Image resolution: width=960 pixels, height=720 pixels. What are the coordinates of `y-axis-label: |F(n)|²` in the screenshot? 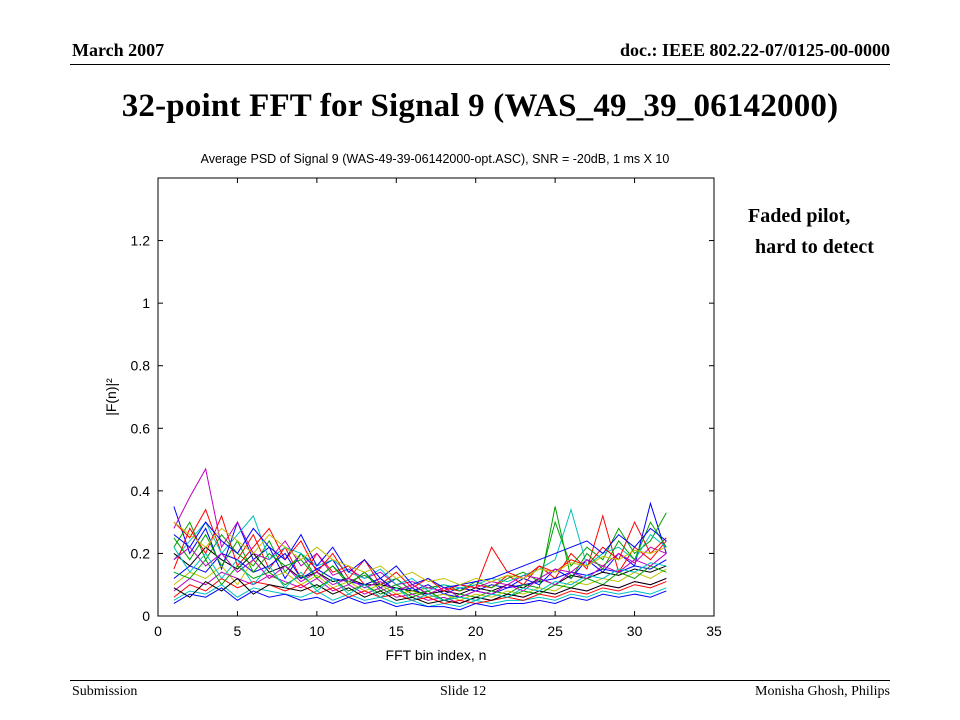 It's located at (111, 397).